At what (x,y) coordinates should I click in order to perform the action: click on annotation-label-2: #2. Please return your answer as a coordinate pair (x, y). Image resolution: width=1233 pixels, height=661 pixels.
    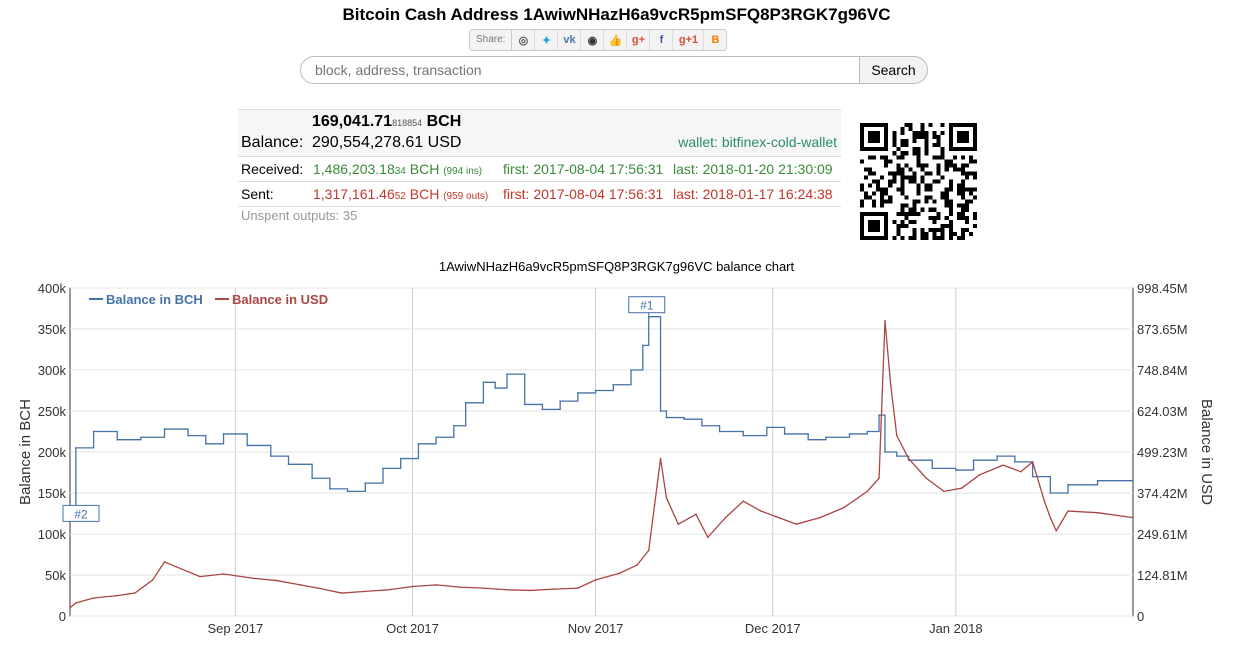
    Looking at the image, I should click on (81, 514).